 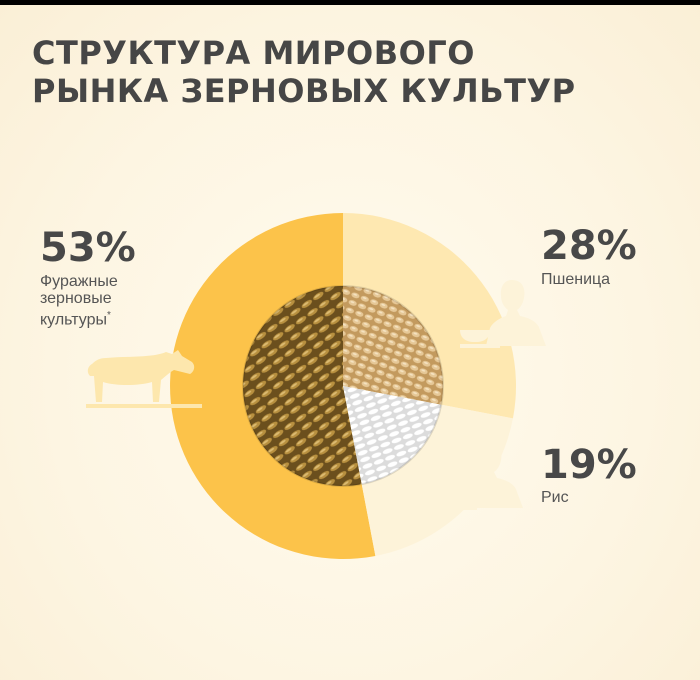 I want to click on footnote-marker: *, so click(x=108, y=315).